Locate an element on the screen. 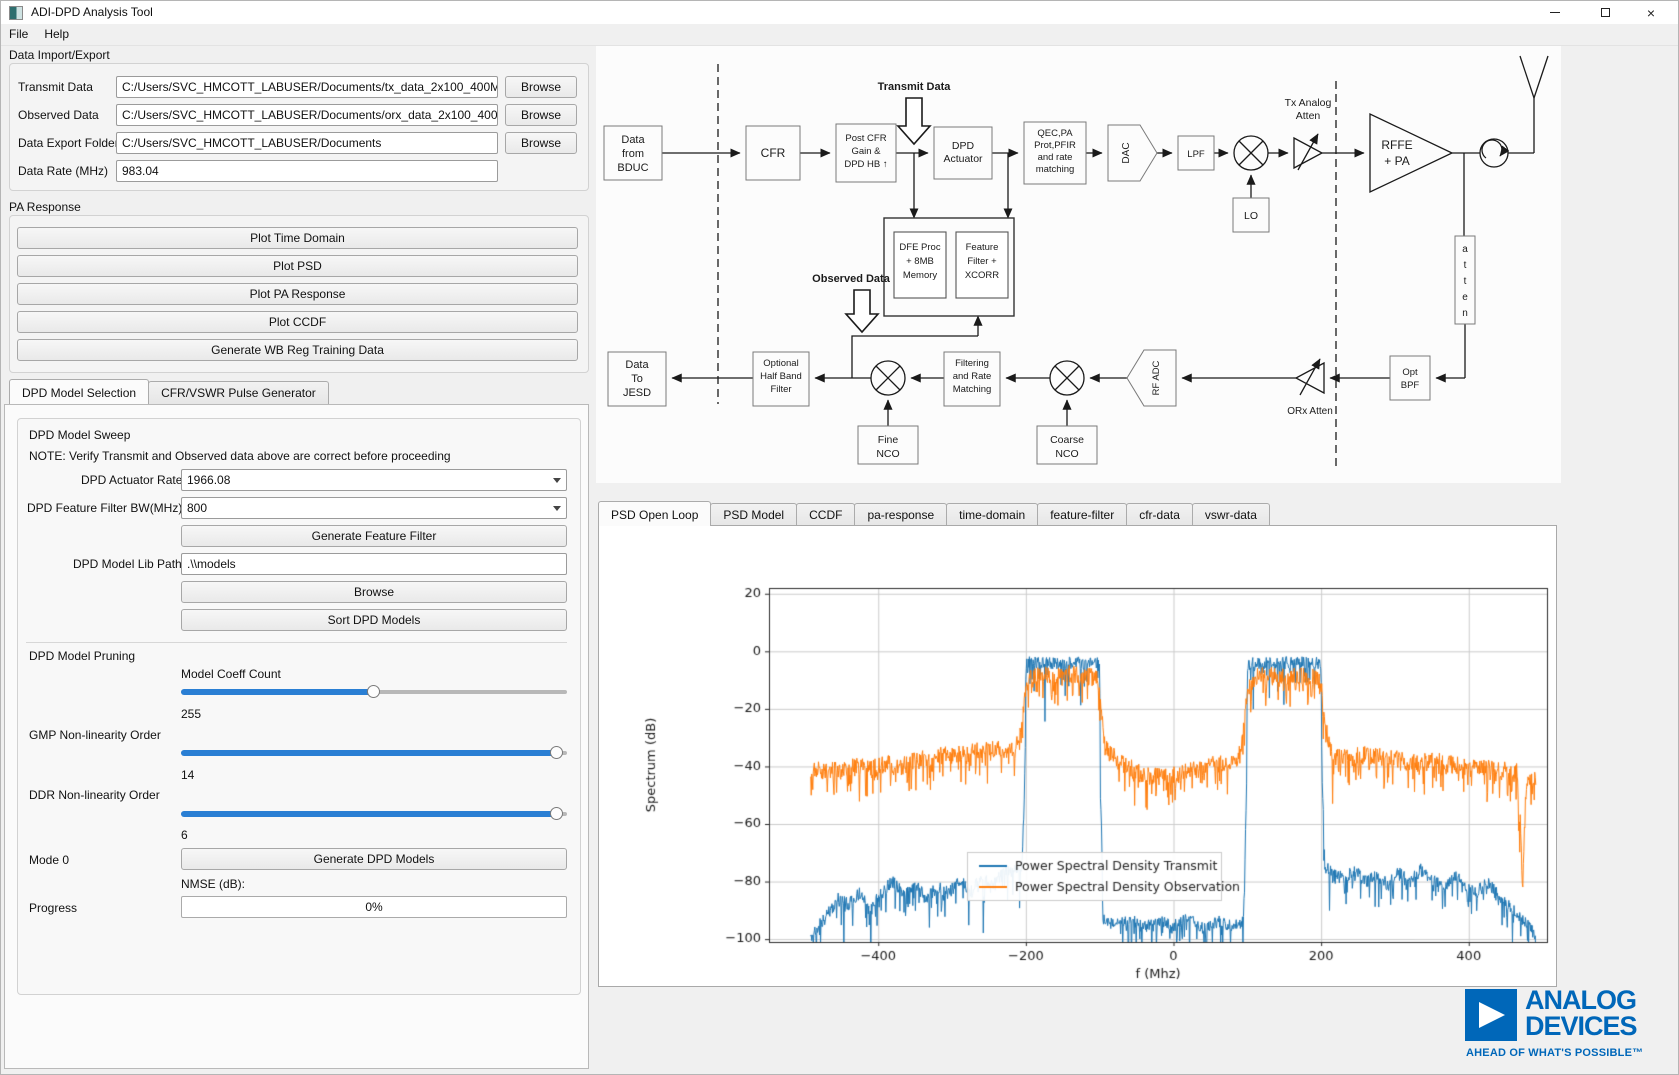  plot-psd-button: Plot PSD is located at coordinates (297, 266).